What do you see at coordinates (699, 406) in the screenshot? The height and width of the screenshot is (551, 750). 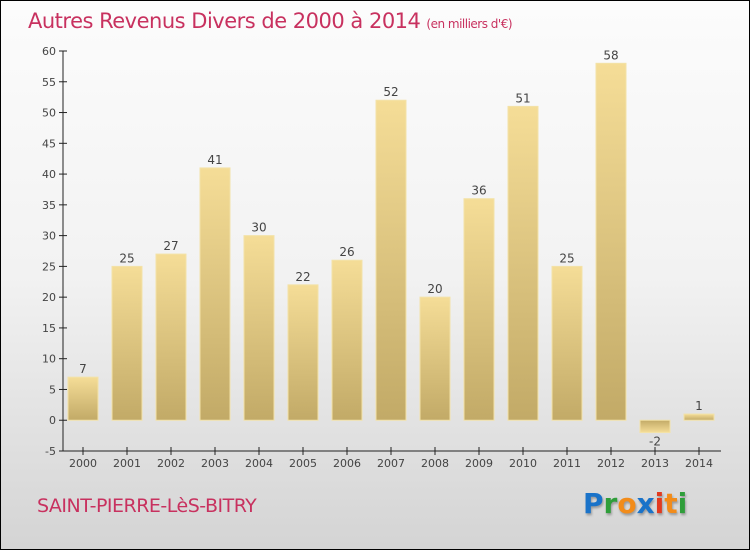 I see `data-label-2014: 1` at bounding box center [699, 406].